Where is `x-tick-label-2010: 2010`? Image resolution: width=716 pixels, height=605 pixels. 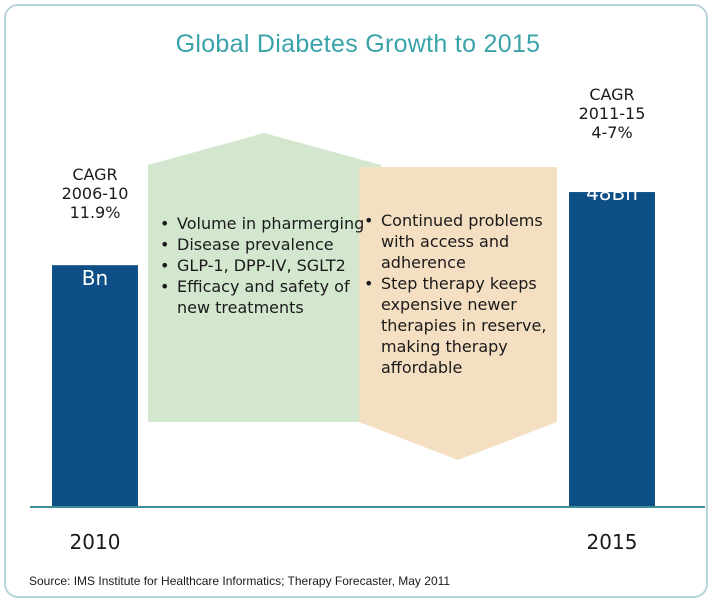
x-tick-label-2010: 2010 is located at coordinates (95, 542).